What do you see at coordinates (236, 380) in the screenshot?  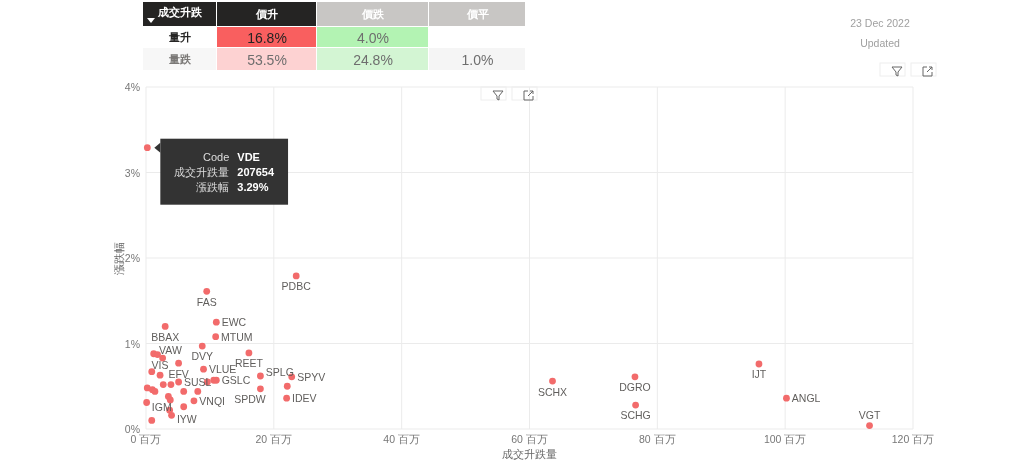 I see `data-label: GSLC` at bounding box center [236, 380].